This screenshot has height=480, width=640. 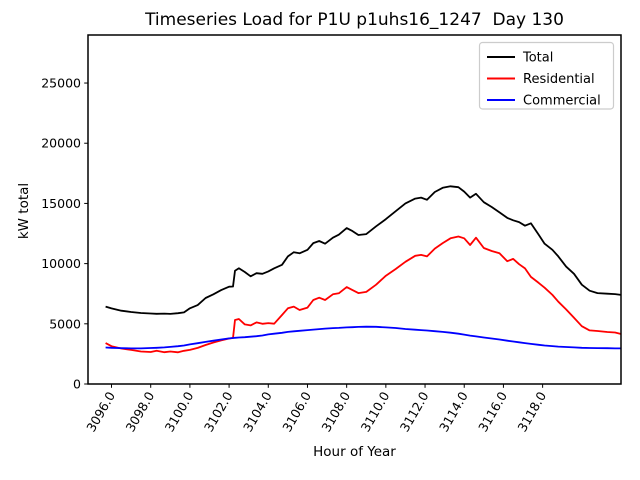 What do you see at coordinates (257, 411) in the screenshot?
I see `x-tick-label: 3104.0` at bounding box center [257, 411].